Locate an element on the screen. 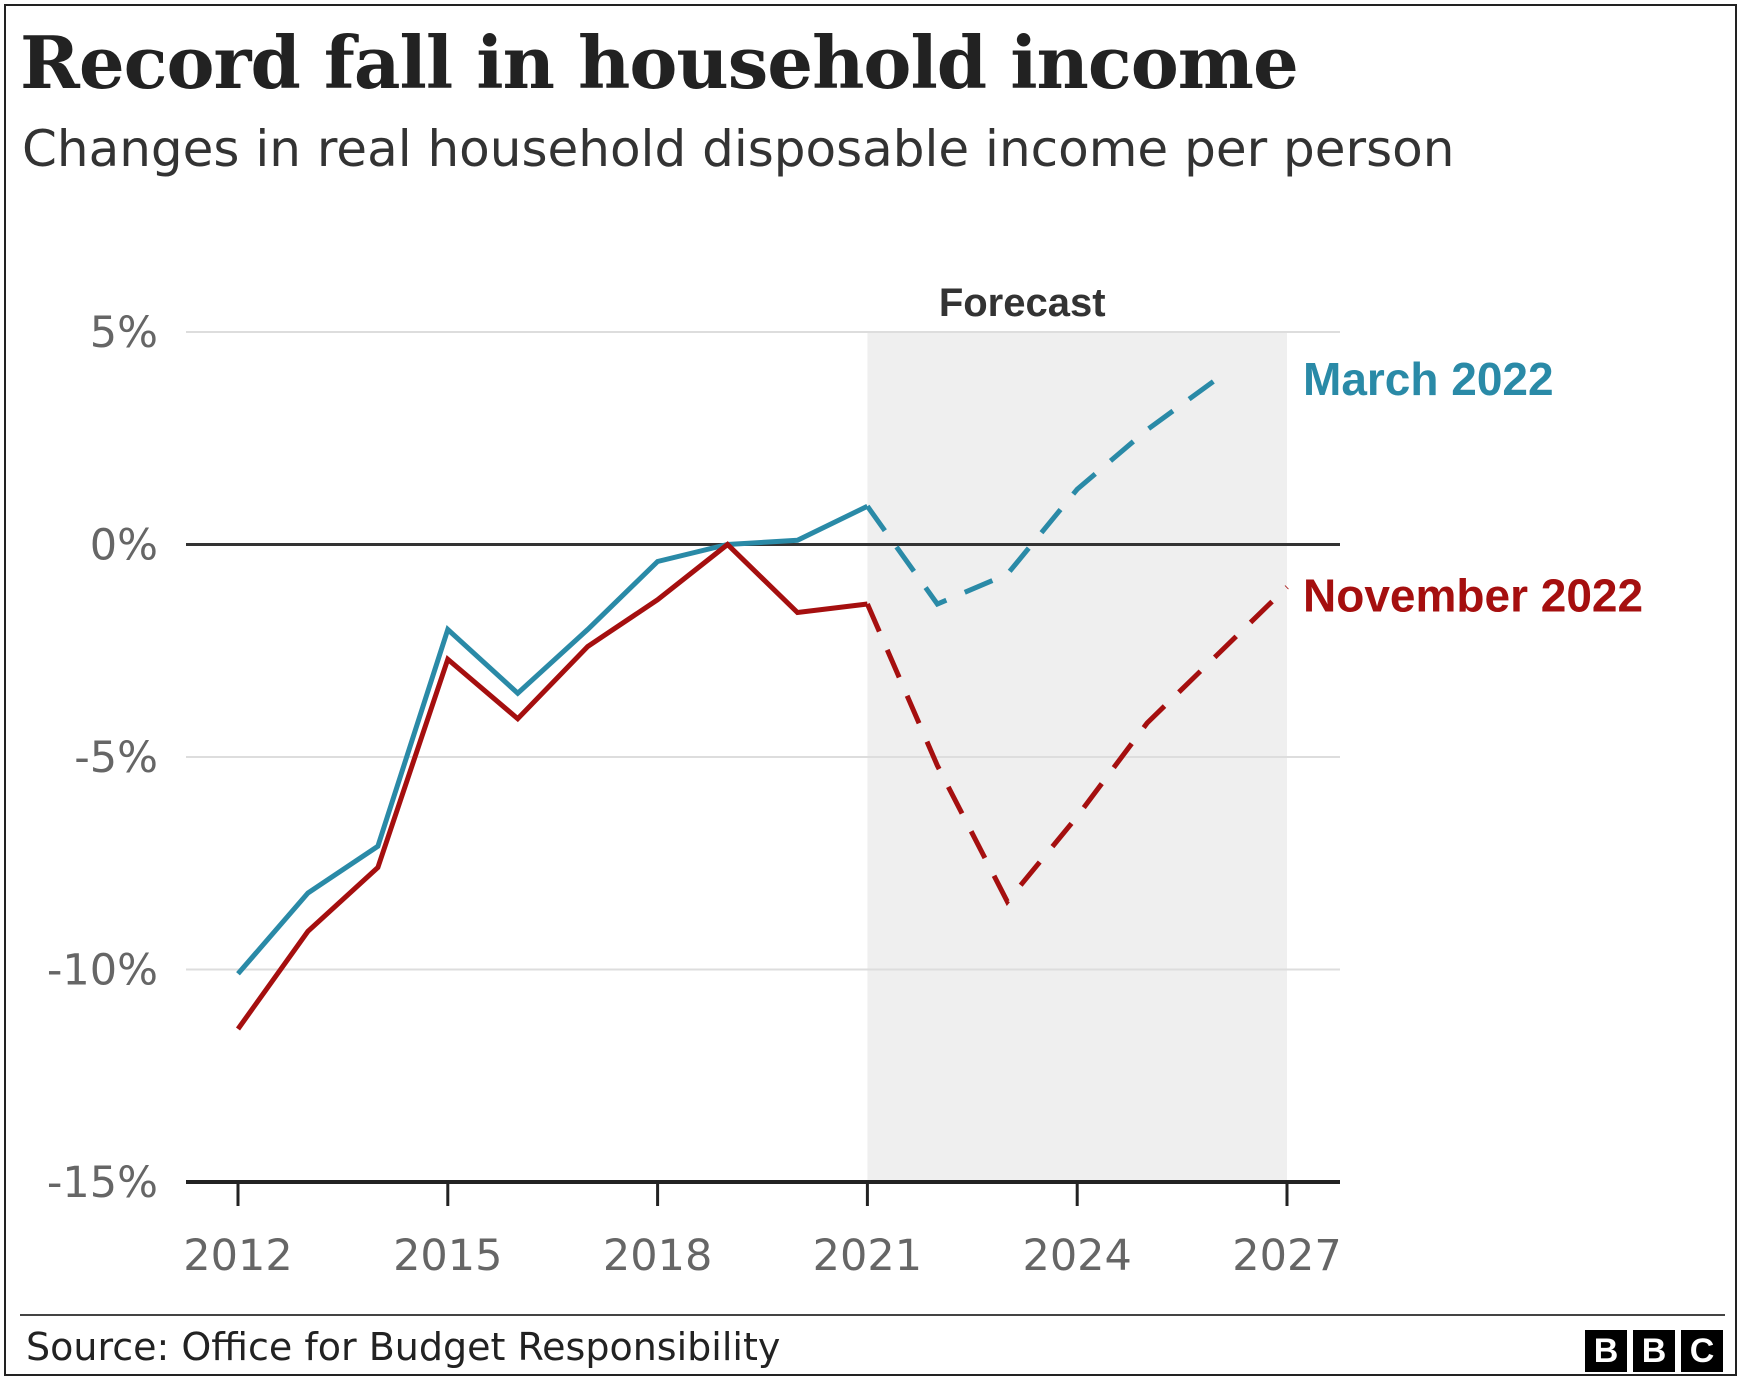 The height and width of the screenshot is (1384, 1745). series-line-november-2022-actual is located at coordinates (551, 786).